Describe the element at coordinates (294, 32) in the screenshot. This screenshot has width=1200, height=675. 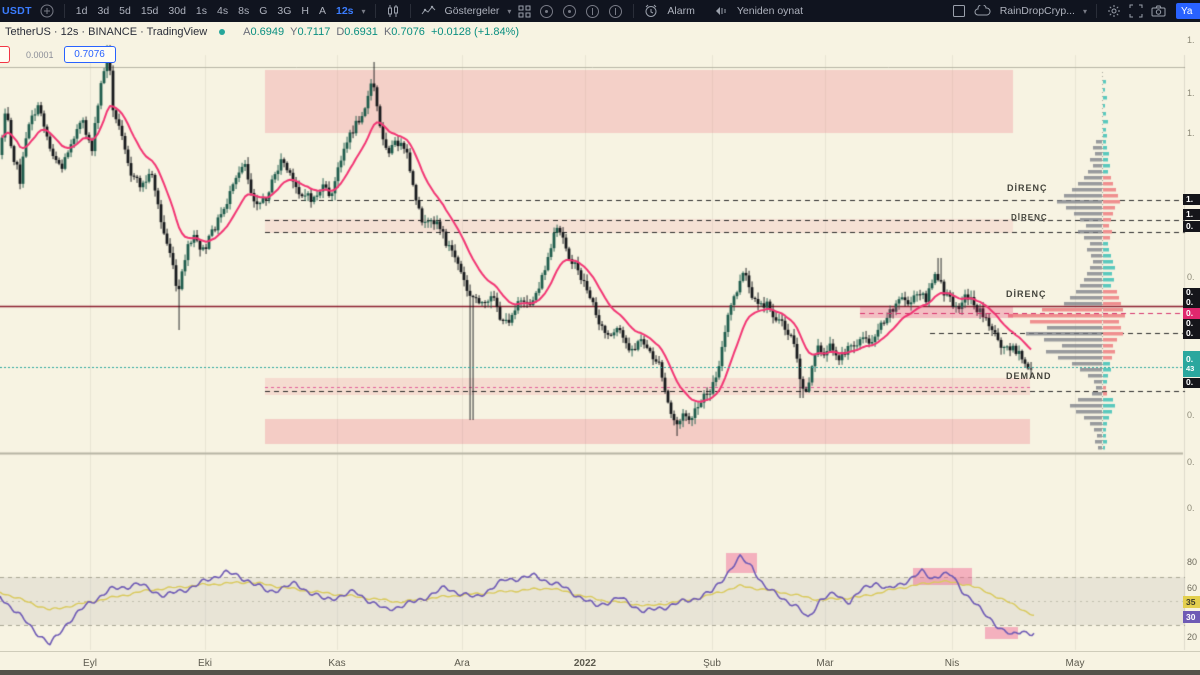
I see `ohlc-label: Y` at that location.